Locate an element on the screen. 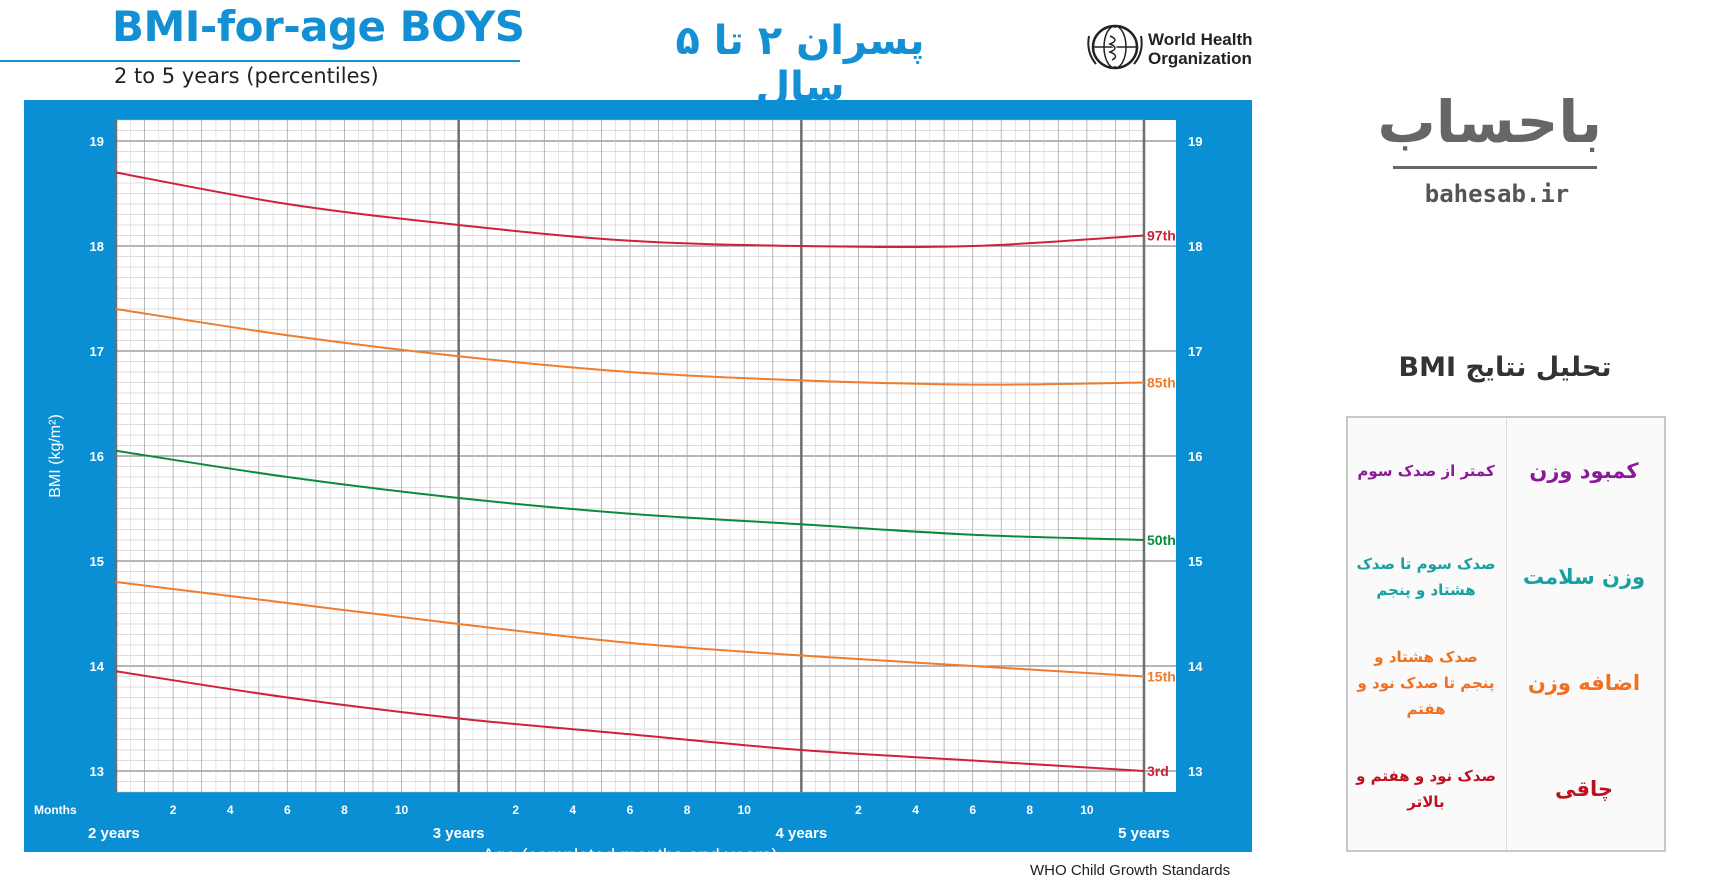 The image size is (1732, 890). curve-label-50th: 50th is located at coordinates (1161, 540).